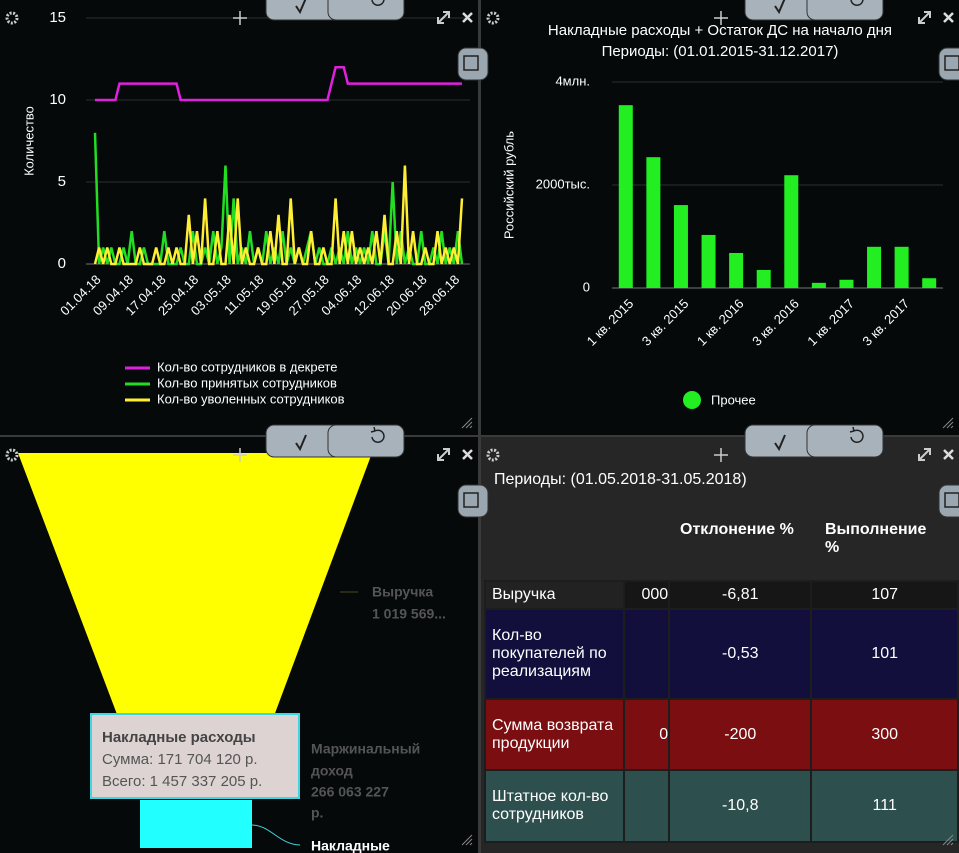  I want to click on funnel-bottom, so click(196, 824).